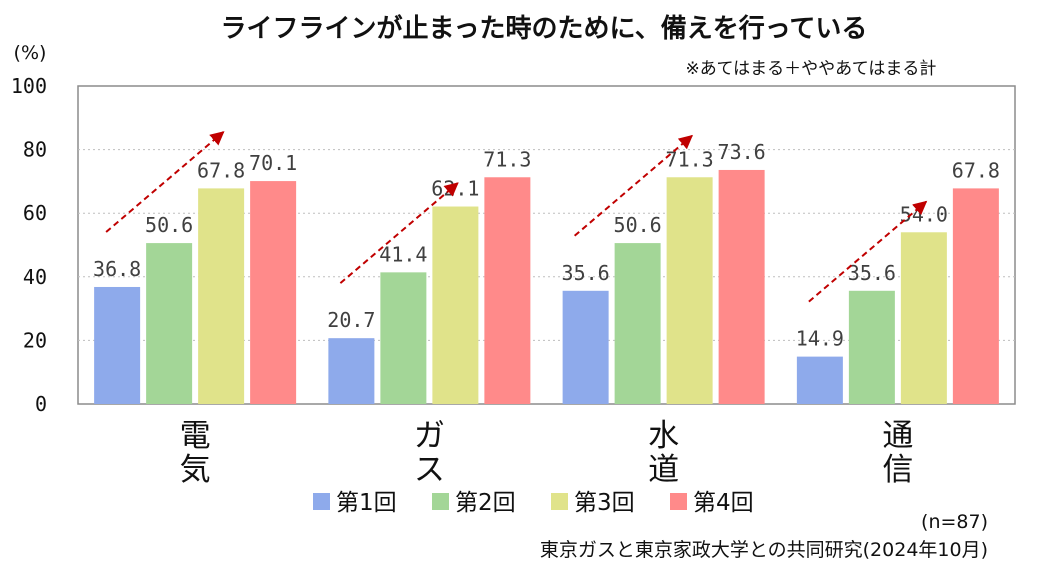 This screenshot has width=1059, height=573. Describe the element at coordinates (742, 152) in the screenshot. I see `data-label: 73.6` at that location.